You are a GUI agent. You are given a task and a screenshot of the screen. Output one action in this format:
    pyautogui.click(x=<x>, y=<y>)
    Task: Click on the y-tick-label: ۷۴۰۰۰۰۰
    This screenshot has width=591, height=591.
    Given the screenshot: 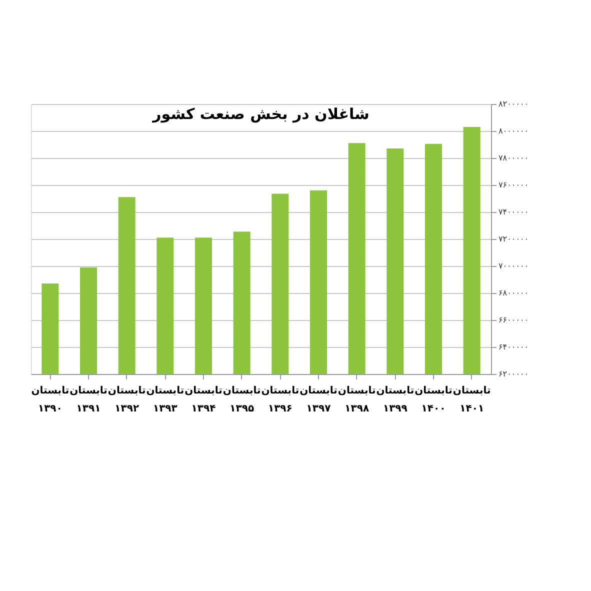 What is the action you would take?
    pyautogui.click(x=513, y=212)
    